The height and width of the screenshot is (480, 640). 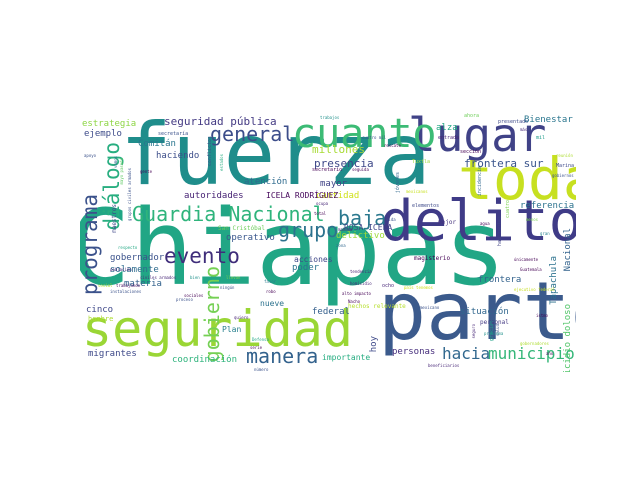 What do you see at coordinates (157, 144) in the screenshot?
I see `word-comitan: Comitán` at bounding box center [157, 144].